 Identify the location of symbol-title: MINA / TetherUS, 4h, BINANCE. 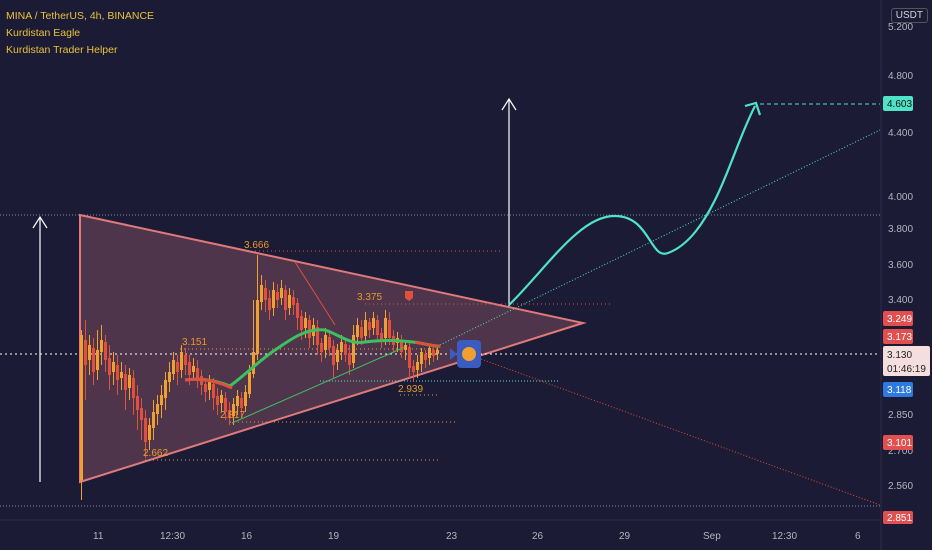
(80, 16).